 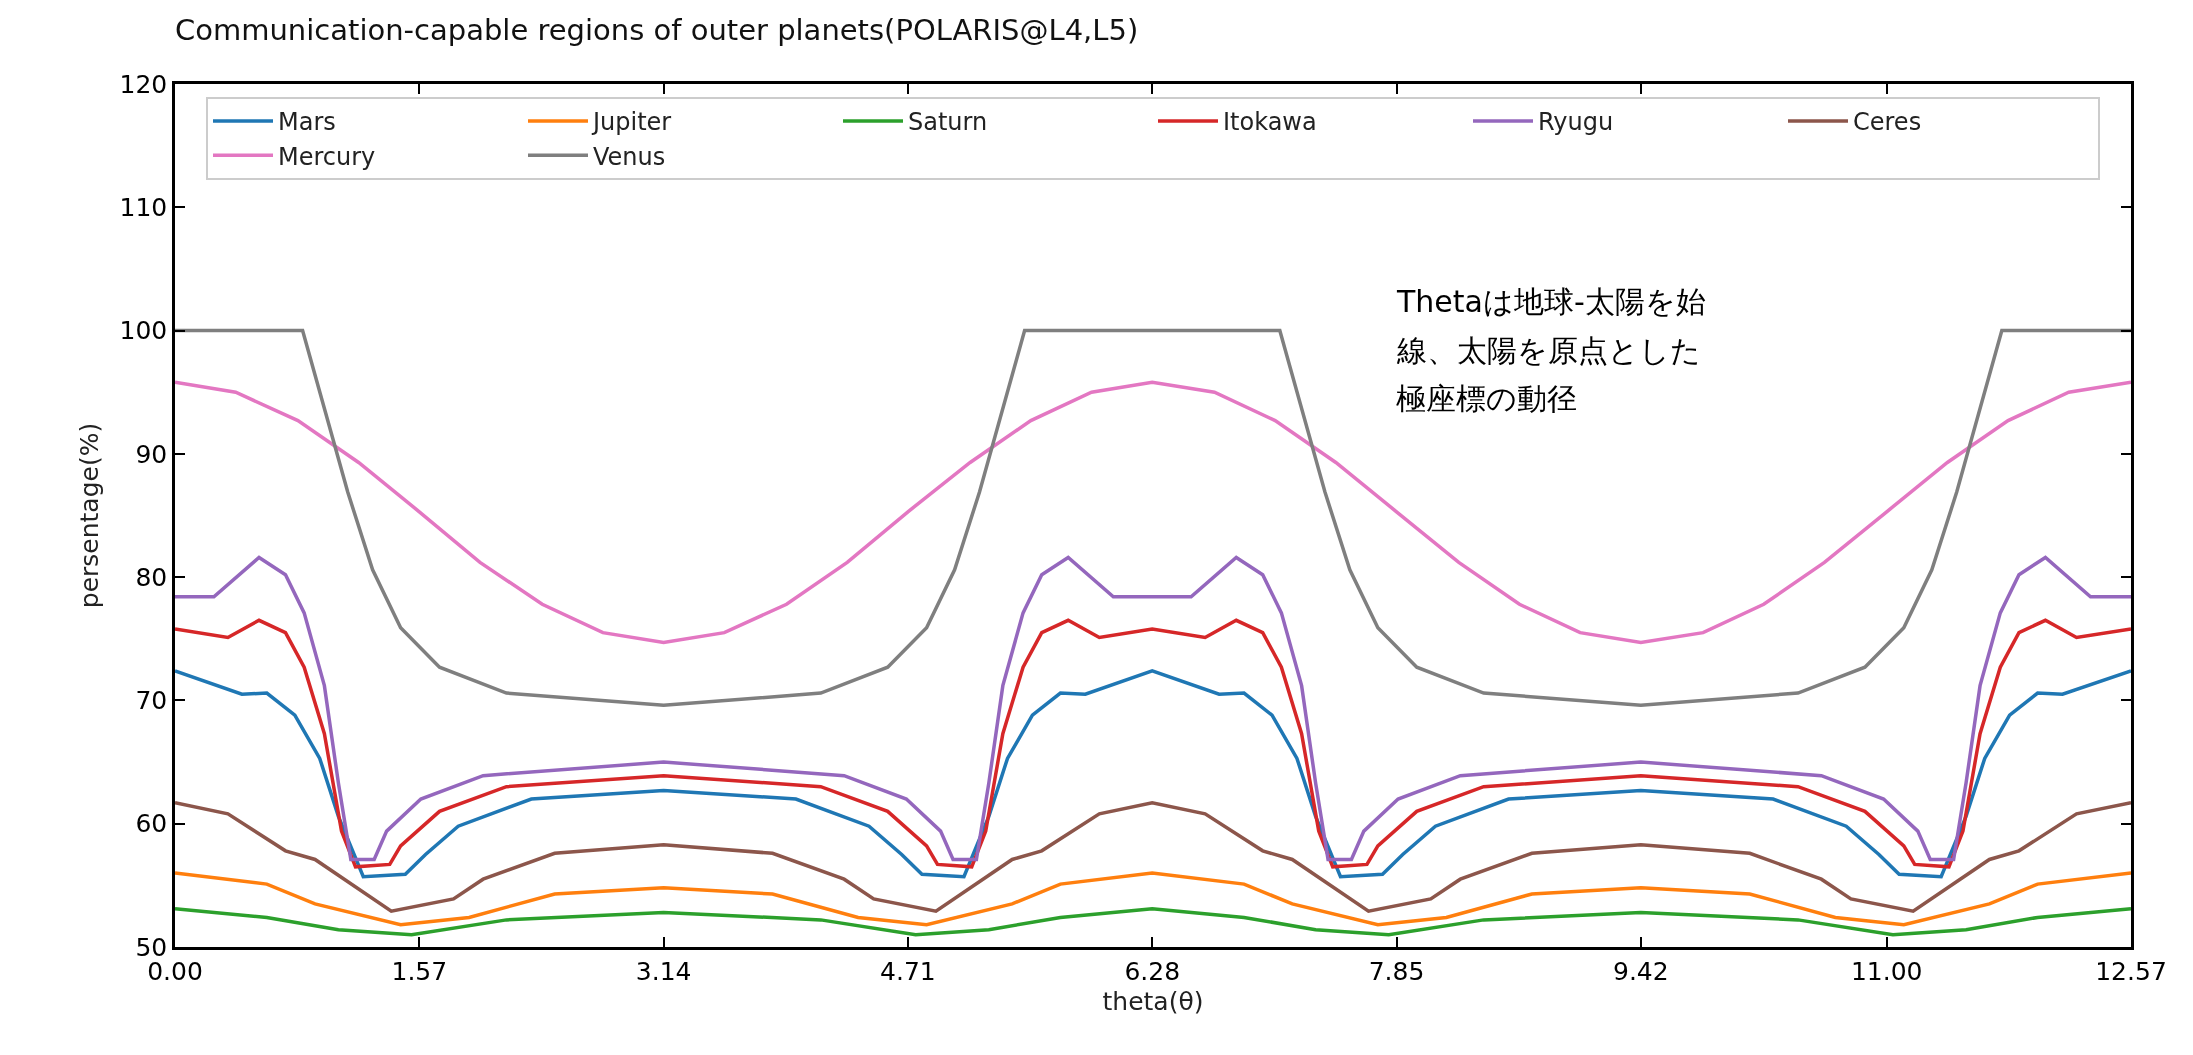 What do you see at coordinates (1551, 301) in the screenshot?
I see `annotation: Thetaは地球-太陽を始` at bounding box center [1551, 301].